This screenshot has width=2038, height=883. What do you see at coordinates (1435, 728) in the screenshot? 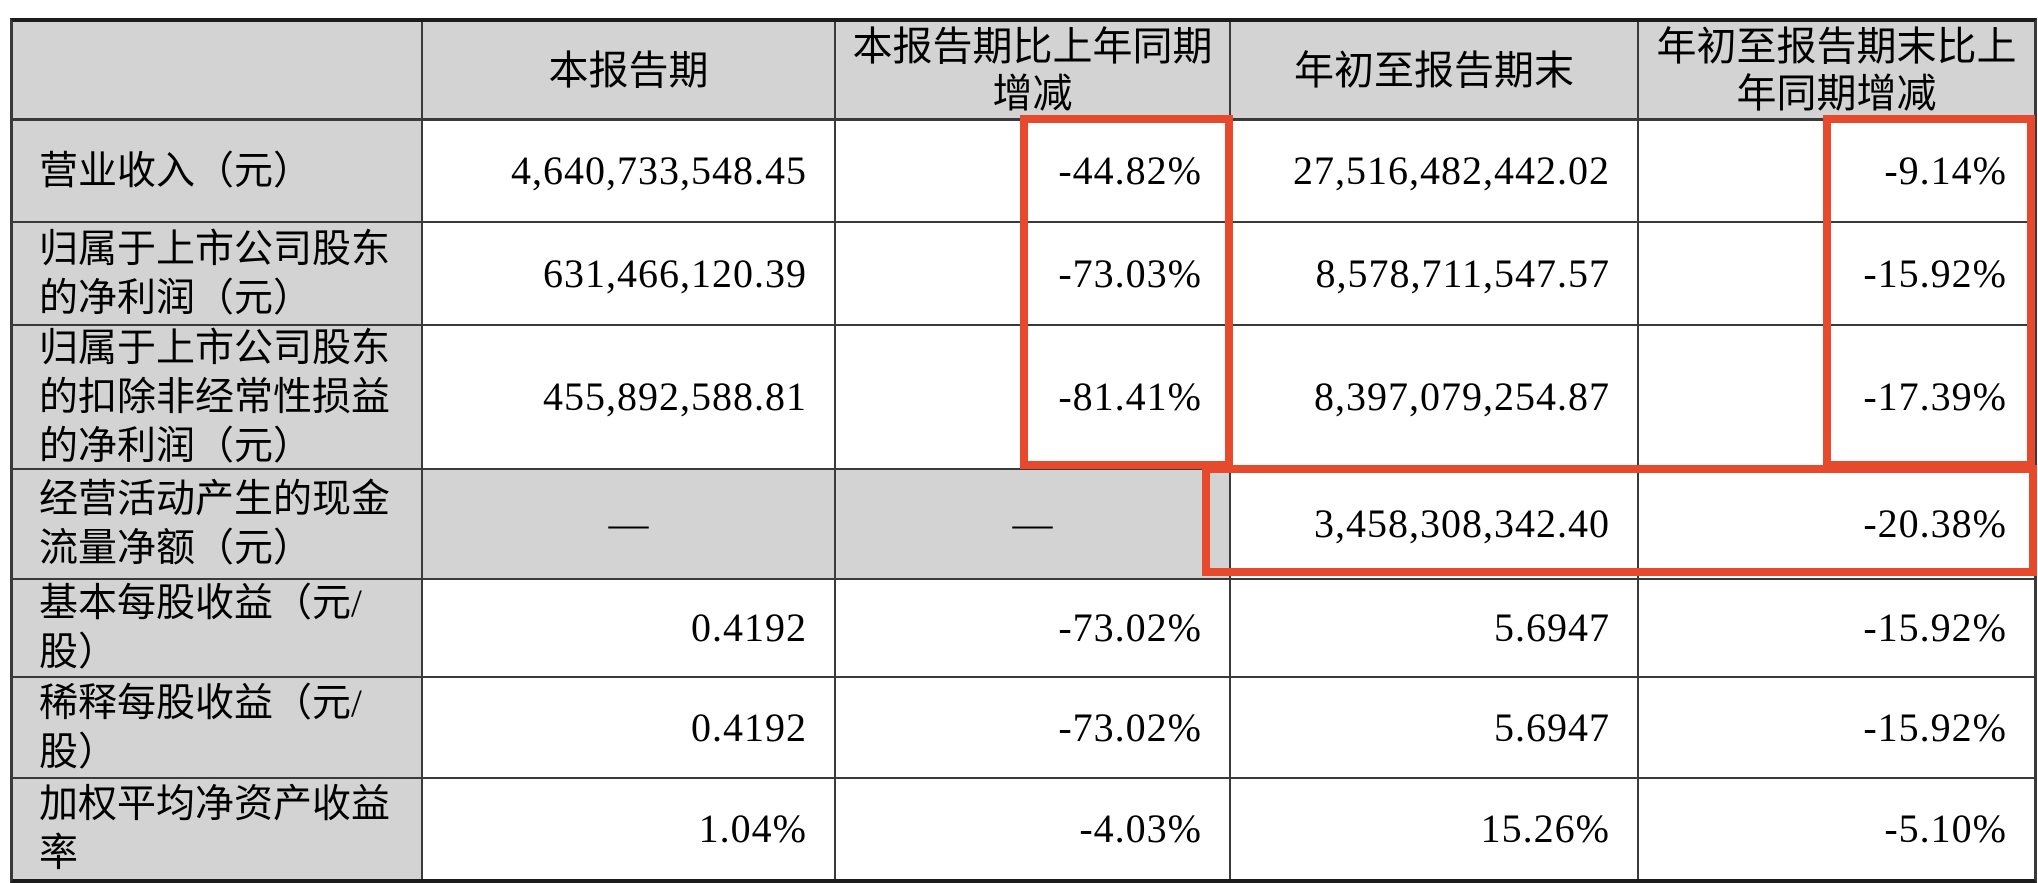
I see `diluted-eps-ytd-value: 5.6947` at bounding box center [1435, 728].